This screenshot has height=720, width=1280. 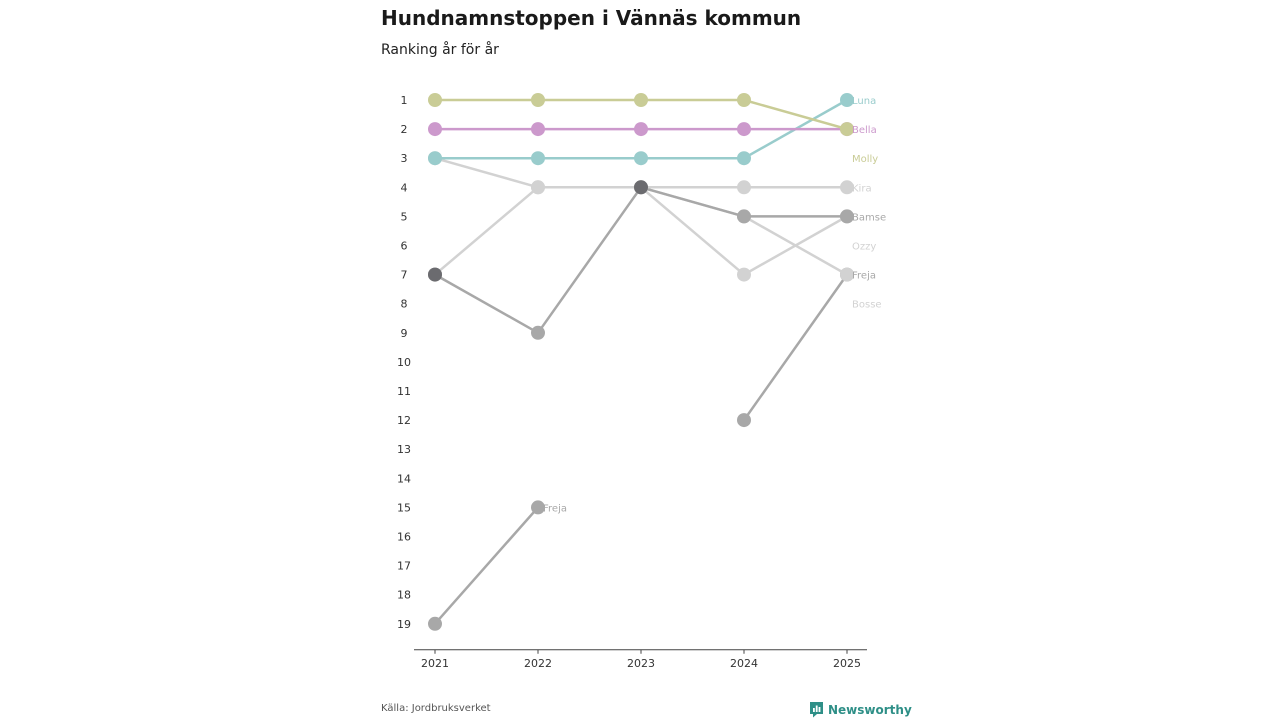 What do you see at coordinates (404, 391) in the screenshot?
I see `y-tick-label: 11` at bounding box center [404, 391].